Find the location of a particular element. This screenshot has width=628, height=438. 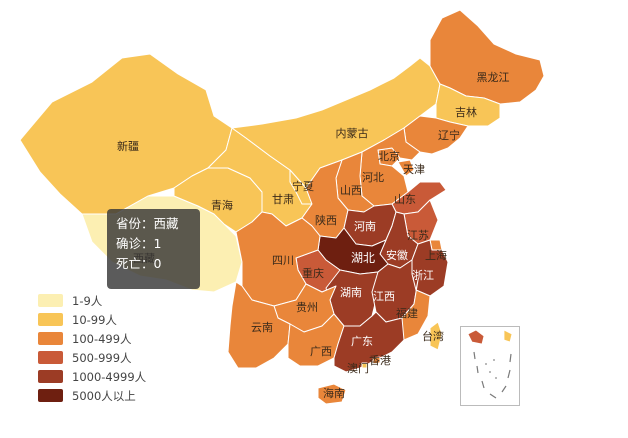

legend-item: 5000人以上 is located at coordinates (92, 395).